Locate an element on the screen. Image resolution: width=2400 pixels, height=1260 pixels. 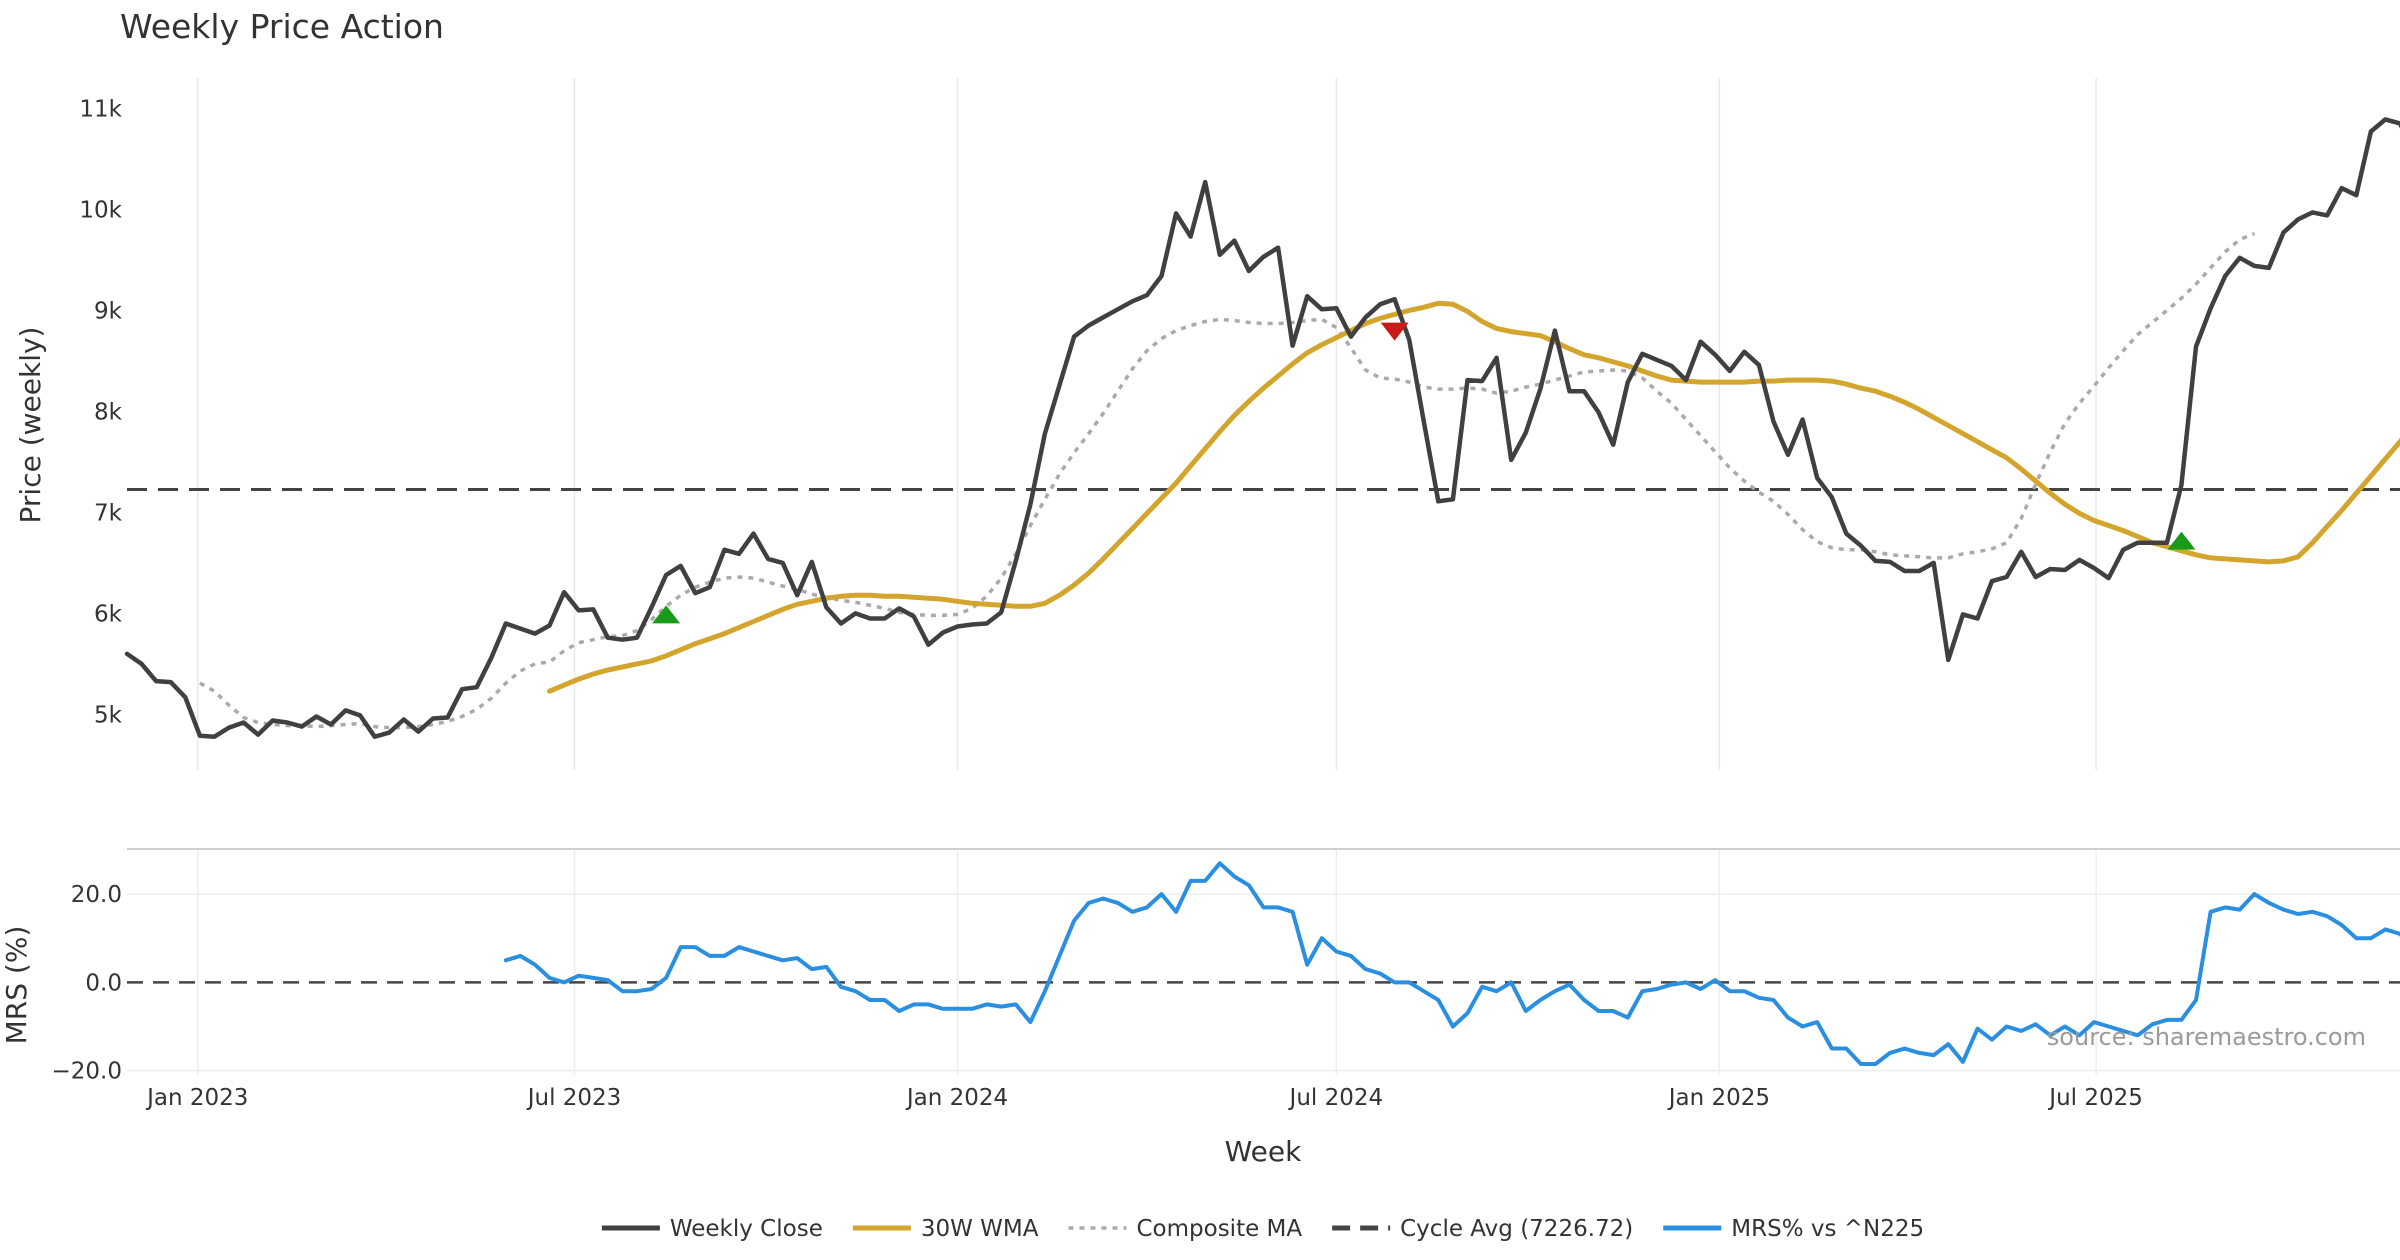
price-y-tick-label: 5k is located at coordinates (108, 715).